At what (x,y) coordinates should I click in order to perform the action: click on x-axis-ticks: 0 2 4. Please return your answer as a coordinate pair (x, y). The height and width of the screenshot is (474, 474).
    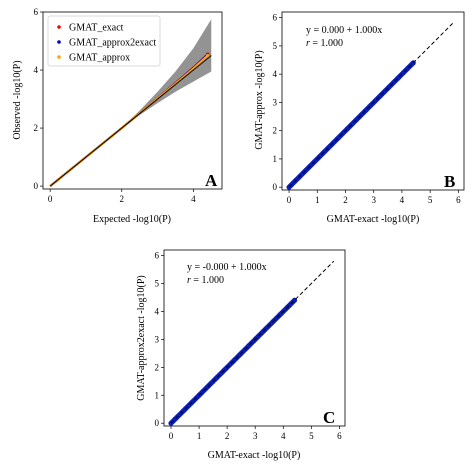
    Looking at the image, I should click on (122, 196).